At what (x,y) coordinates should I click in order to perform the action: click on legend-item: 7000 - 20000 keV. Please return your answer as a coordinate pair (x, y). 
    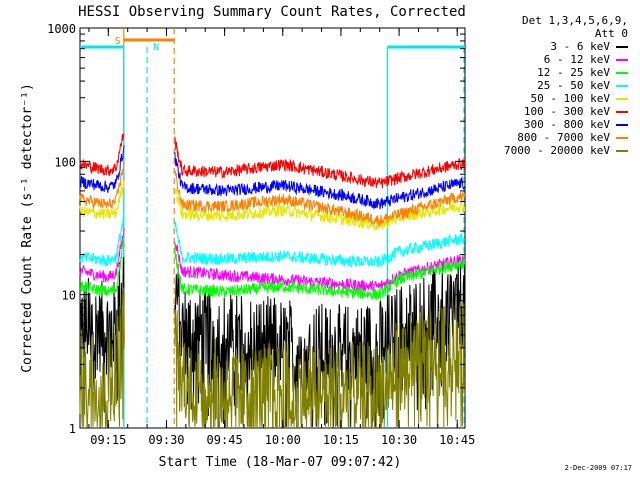
    Looking at the image, I should click on (566, 150).